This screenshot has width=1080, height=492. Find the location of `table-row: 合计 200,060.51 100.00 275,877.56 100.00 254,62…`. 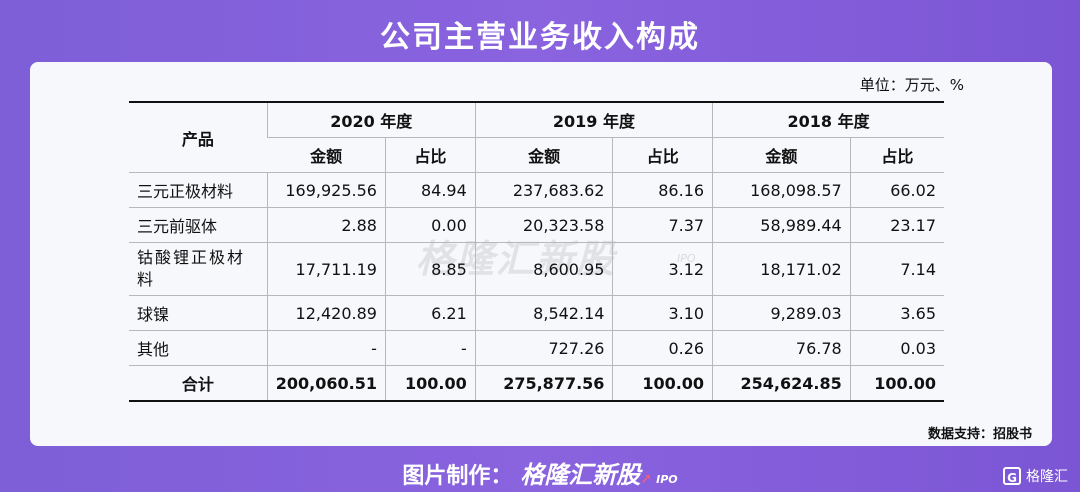

table-row: 合计 200,060.51 100.00 275,877.56 100.00 254,62… is located at coordinates (536, 383).